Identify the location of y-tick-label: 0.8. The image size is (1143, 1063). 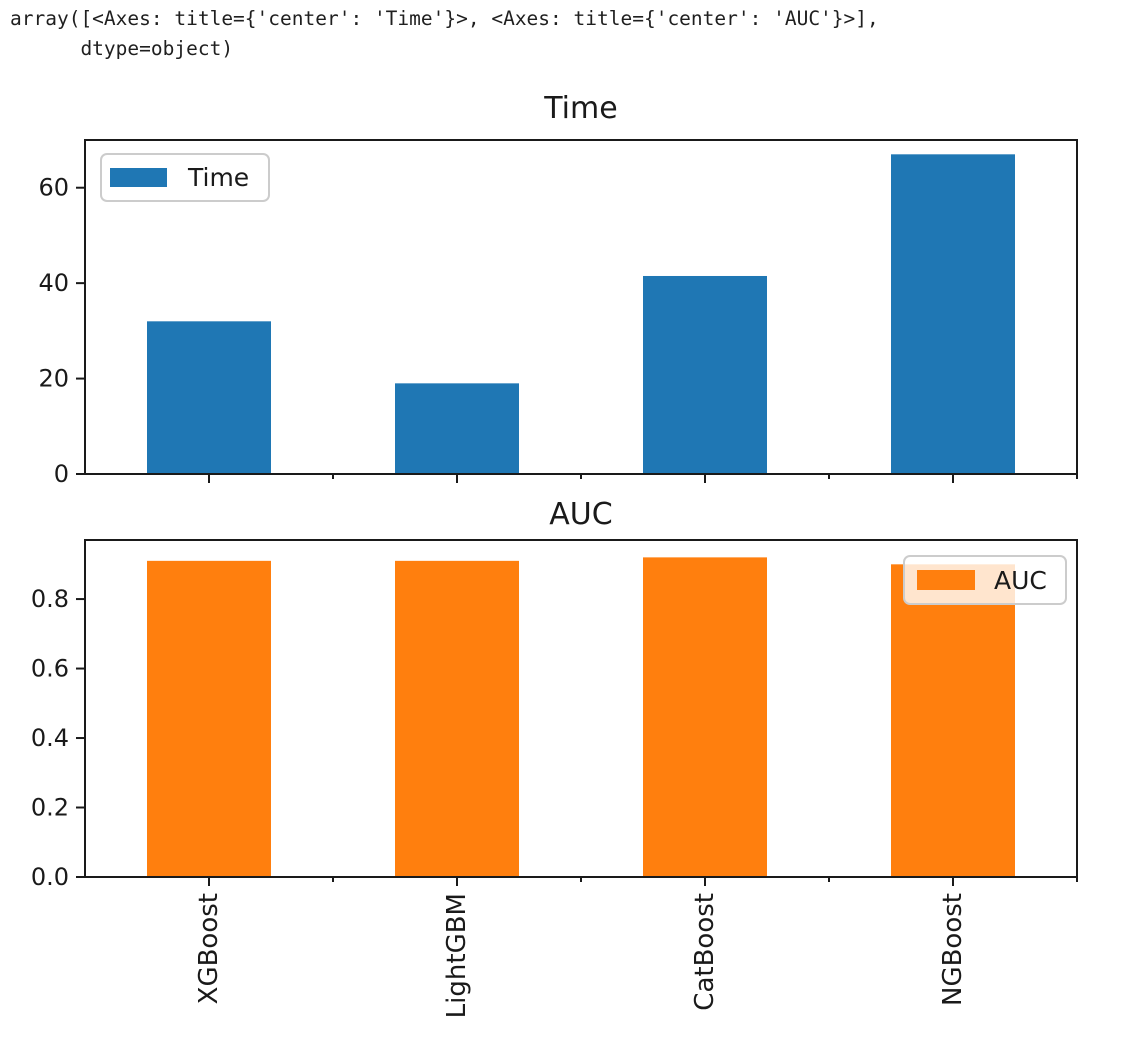
(50, 599).